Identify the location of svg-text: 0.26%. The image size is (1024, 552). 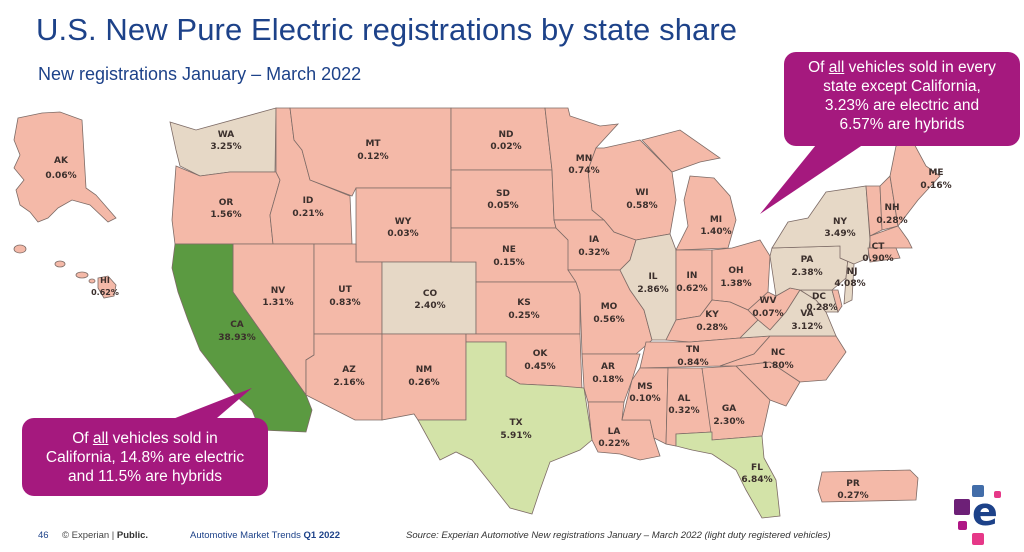
(423, 383).